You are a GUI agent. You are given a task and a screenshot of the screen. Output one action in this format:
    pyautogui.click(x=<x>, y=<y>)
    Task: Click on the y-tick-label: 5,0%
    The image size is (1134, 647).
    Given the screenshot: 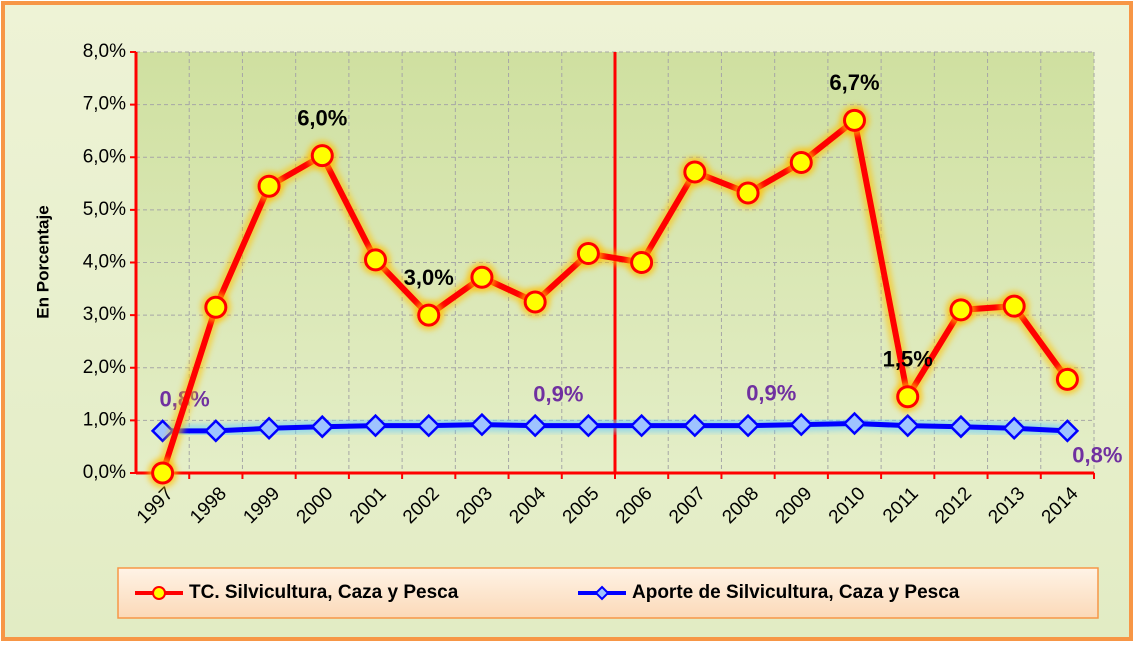 What is the action you would take?
    pyautogui.click(x=104, y=209)
    